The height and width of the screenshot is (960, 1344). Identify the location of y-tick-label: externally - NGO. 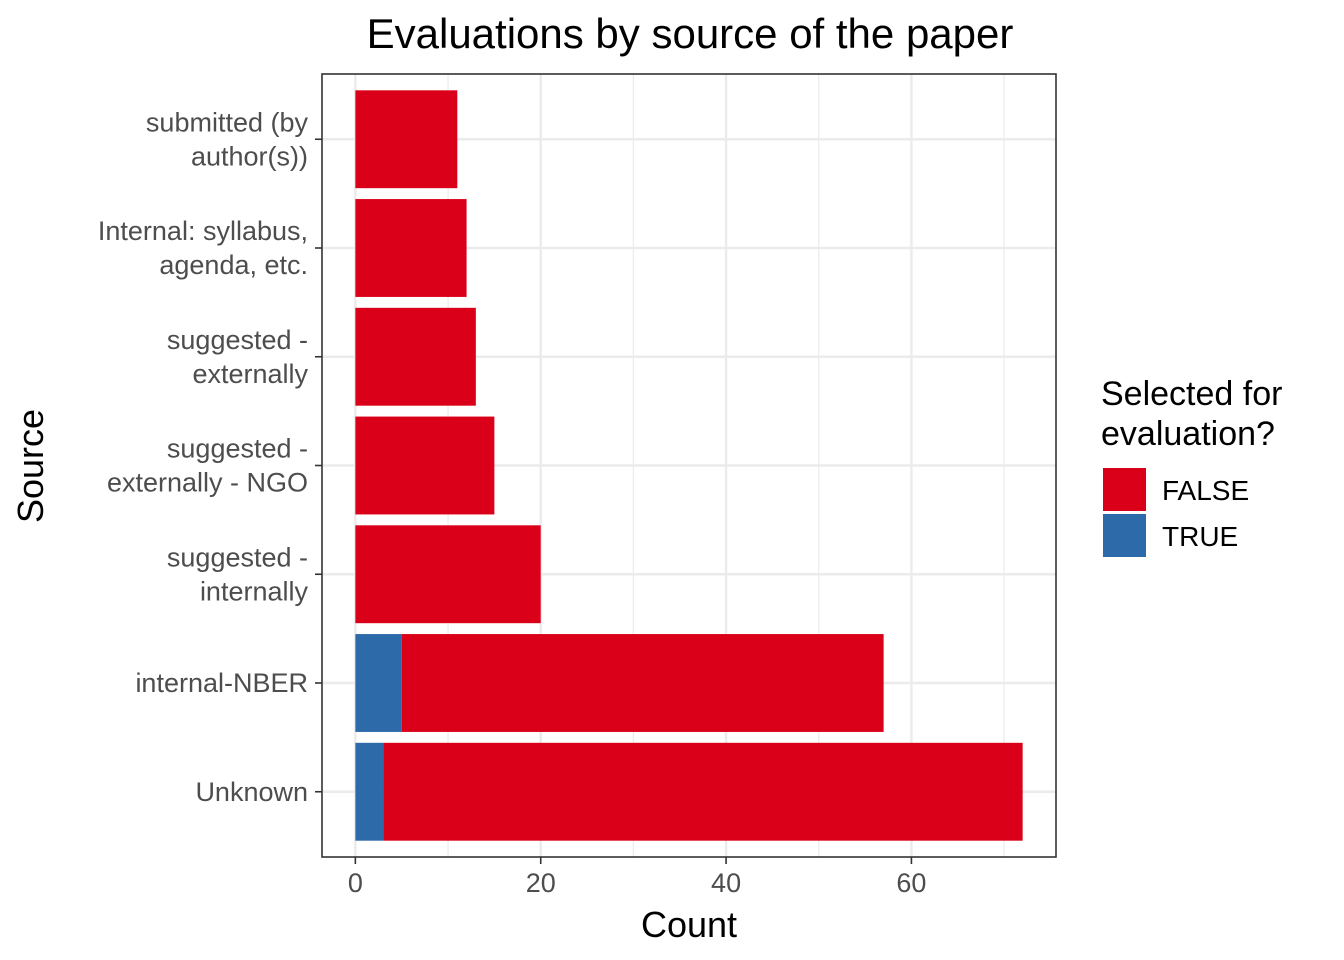
(207, 483).